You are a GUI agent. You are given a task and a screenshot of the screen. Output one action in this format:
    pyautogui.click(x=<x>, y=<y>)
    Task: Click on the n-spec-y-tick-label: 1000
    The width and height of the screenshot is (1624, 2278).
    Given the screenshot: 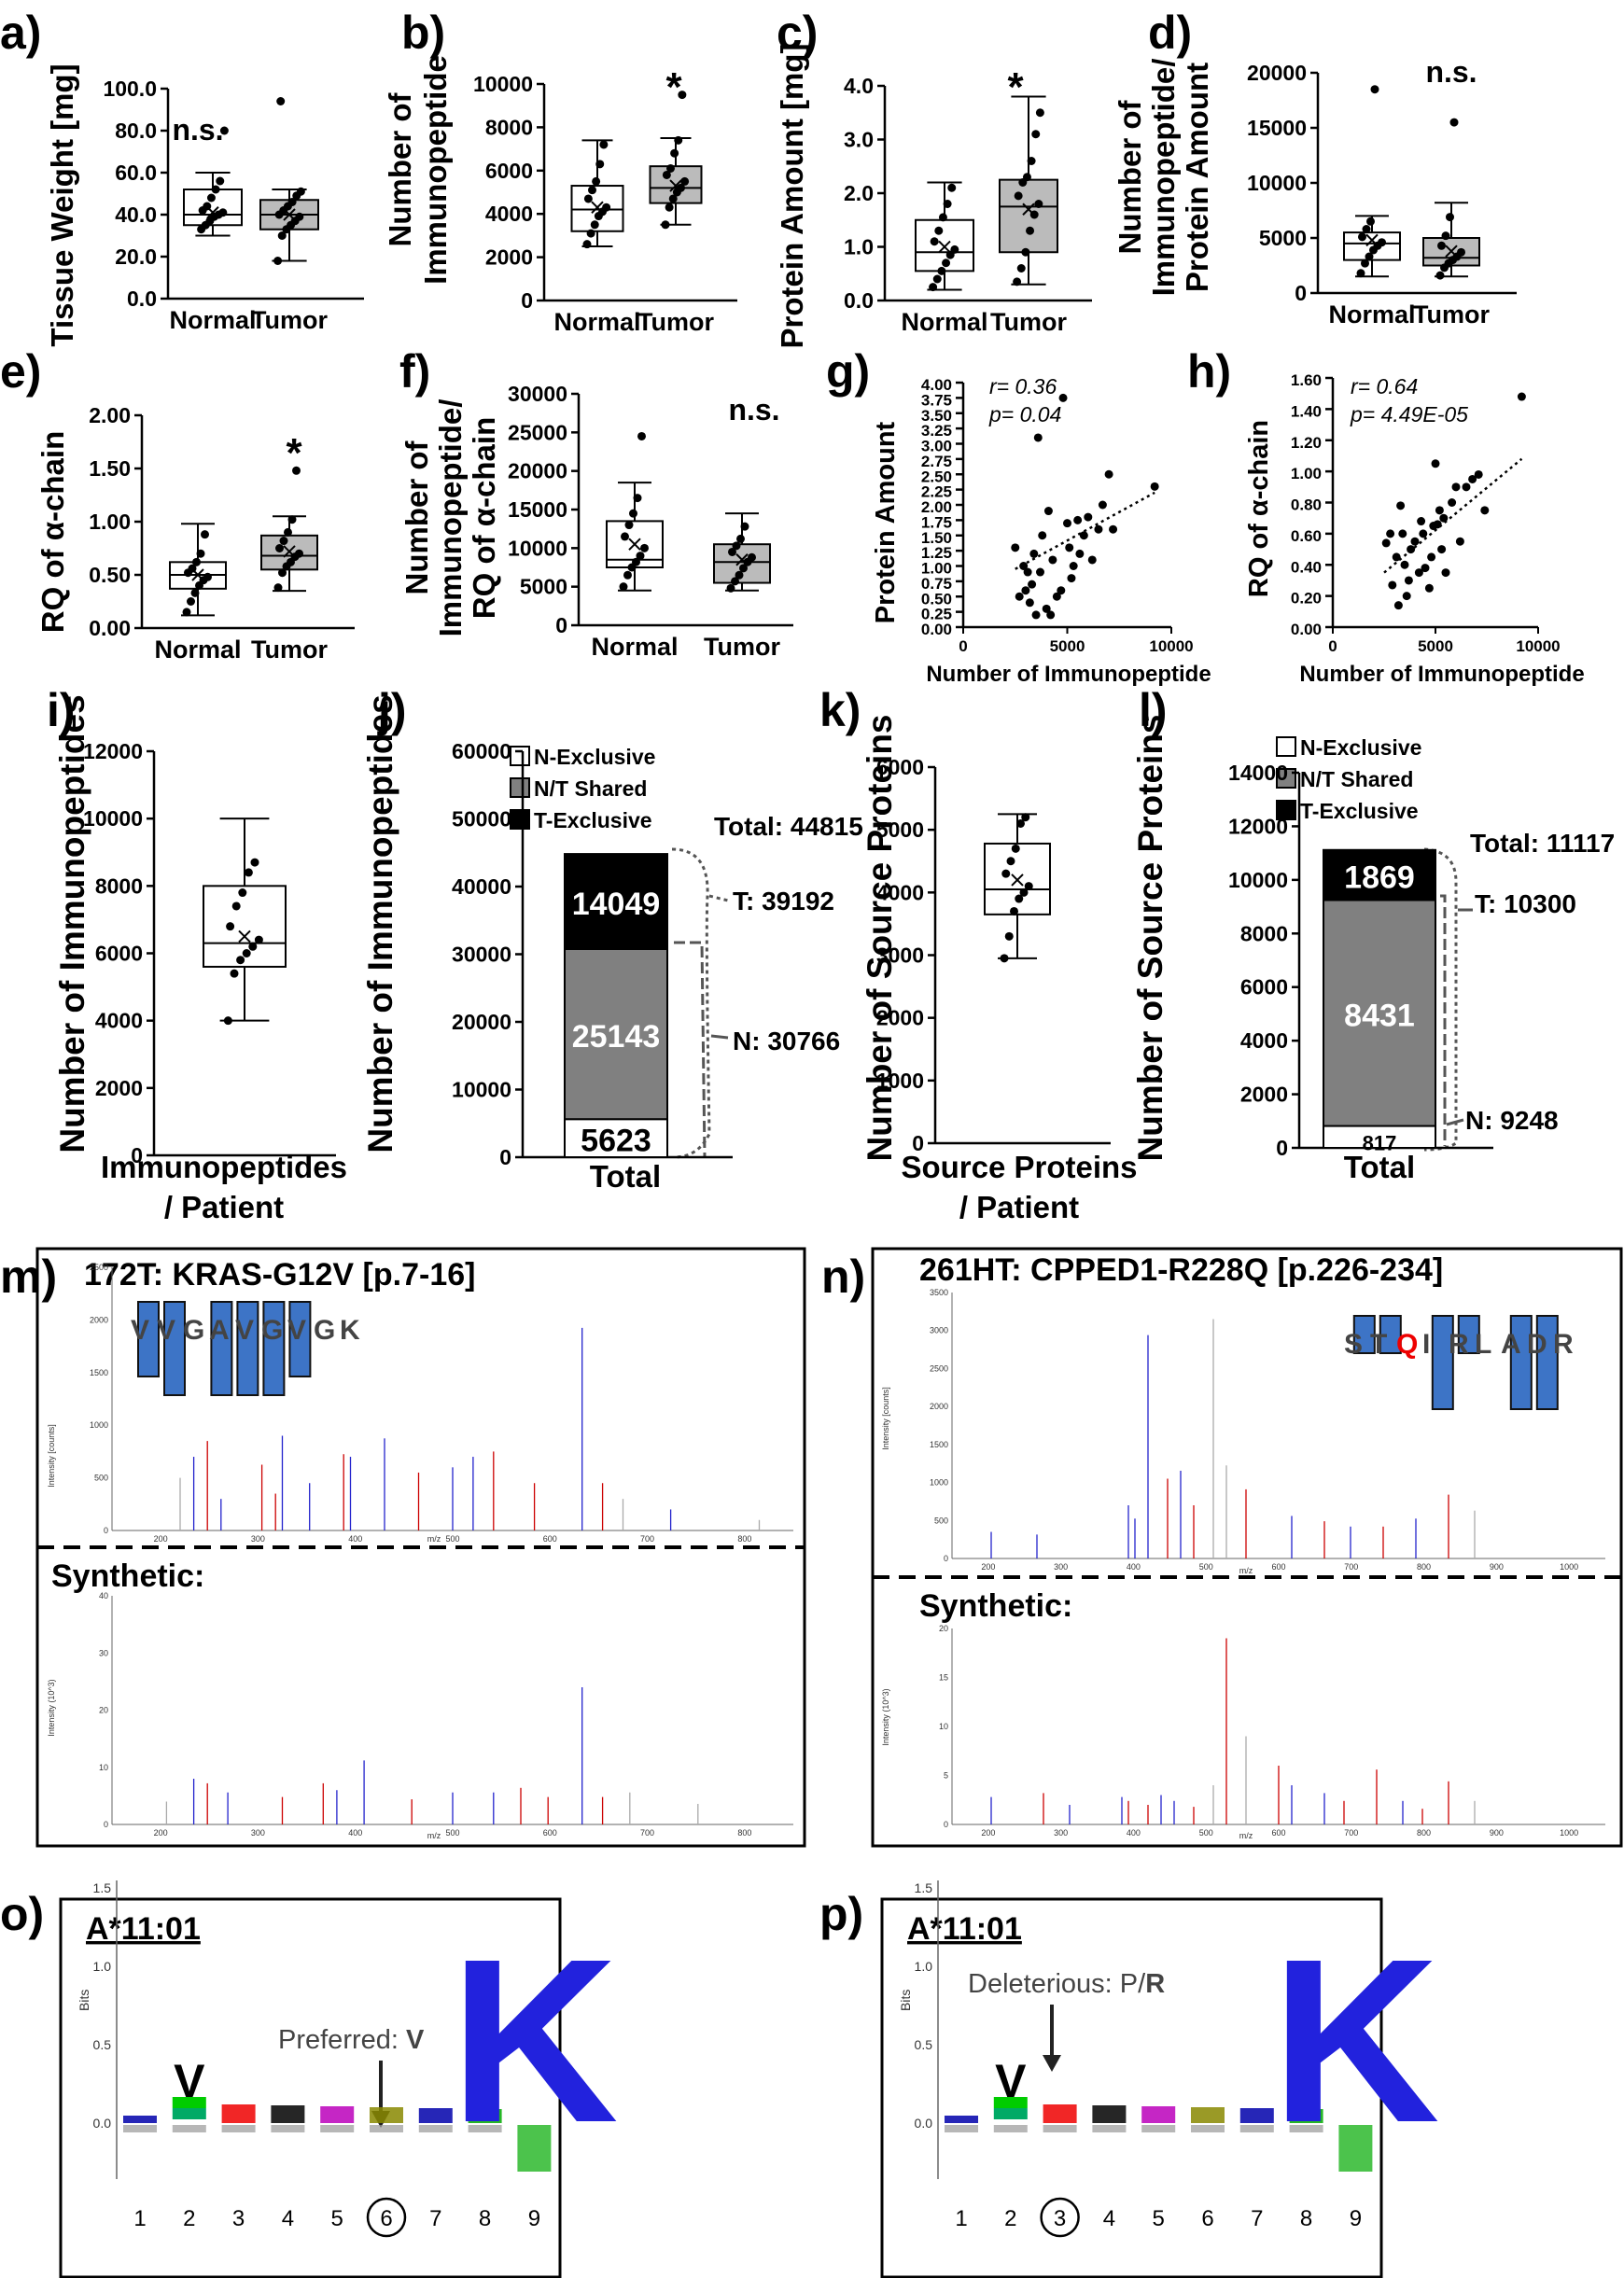 What is the action you would take?
    pyautogui.click(x=939, y=1483)
    